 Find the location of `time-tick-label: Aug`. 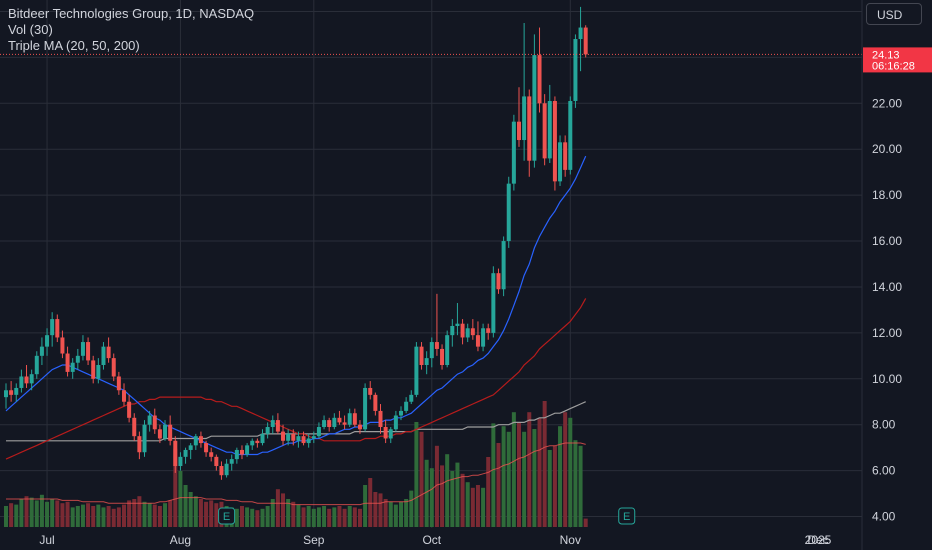

time-tick-label: Aug is located at coordinates (180, 540).